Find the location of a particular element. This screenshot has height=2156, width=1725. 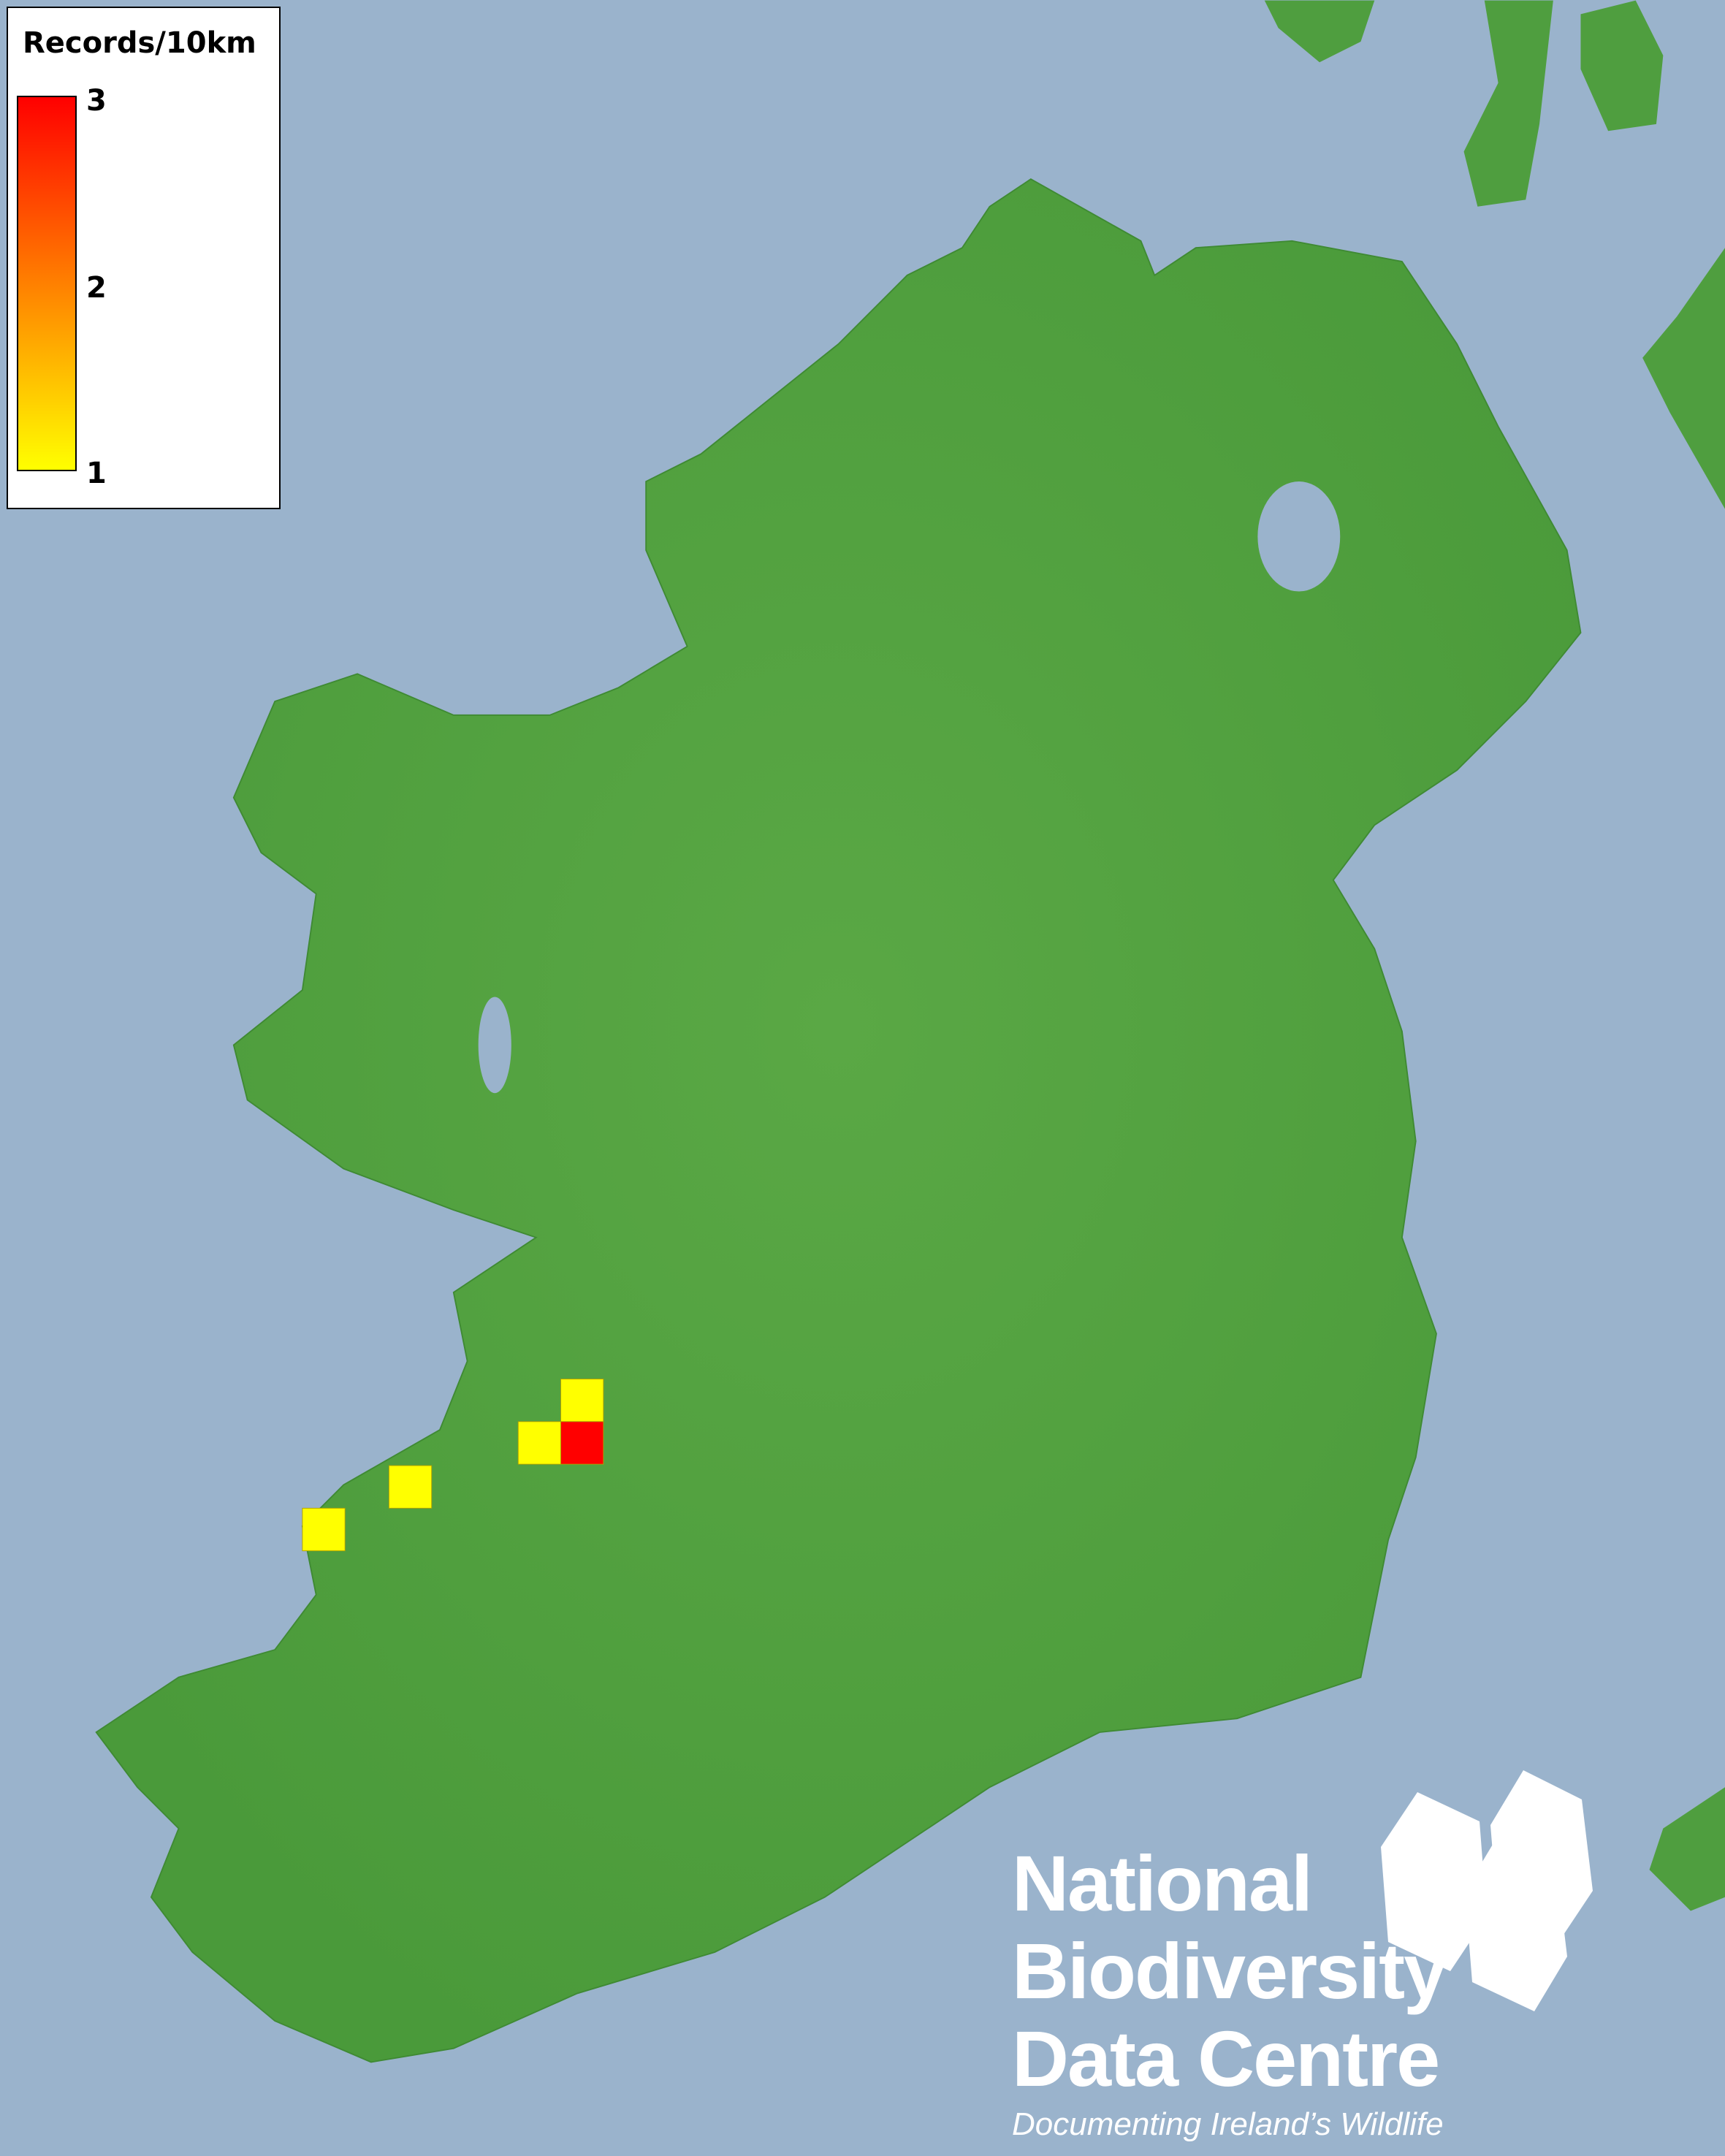

legend-tick-min: 1 is located at coordinates (97, 473).